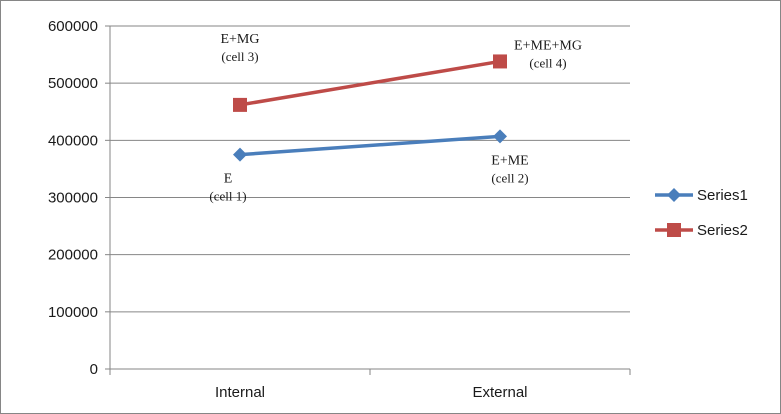  Describe the element at coordinates (722, 230) in the screenshot. I see `legend-label: Series2` at that location.